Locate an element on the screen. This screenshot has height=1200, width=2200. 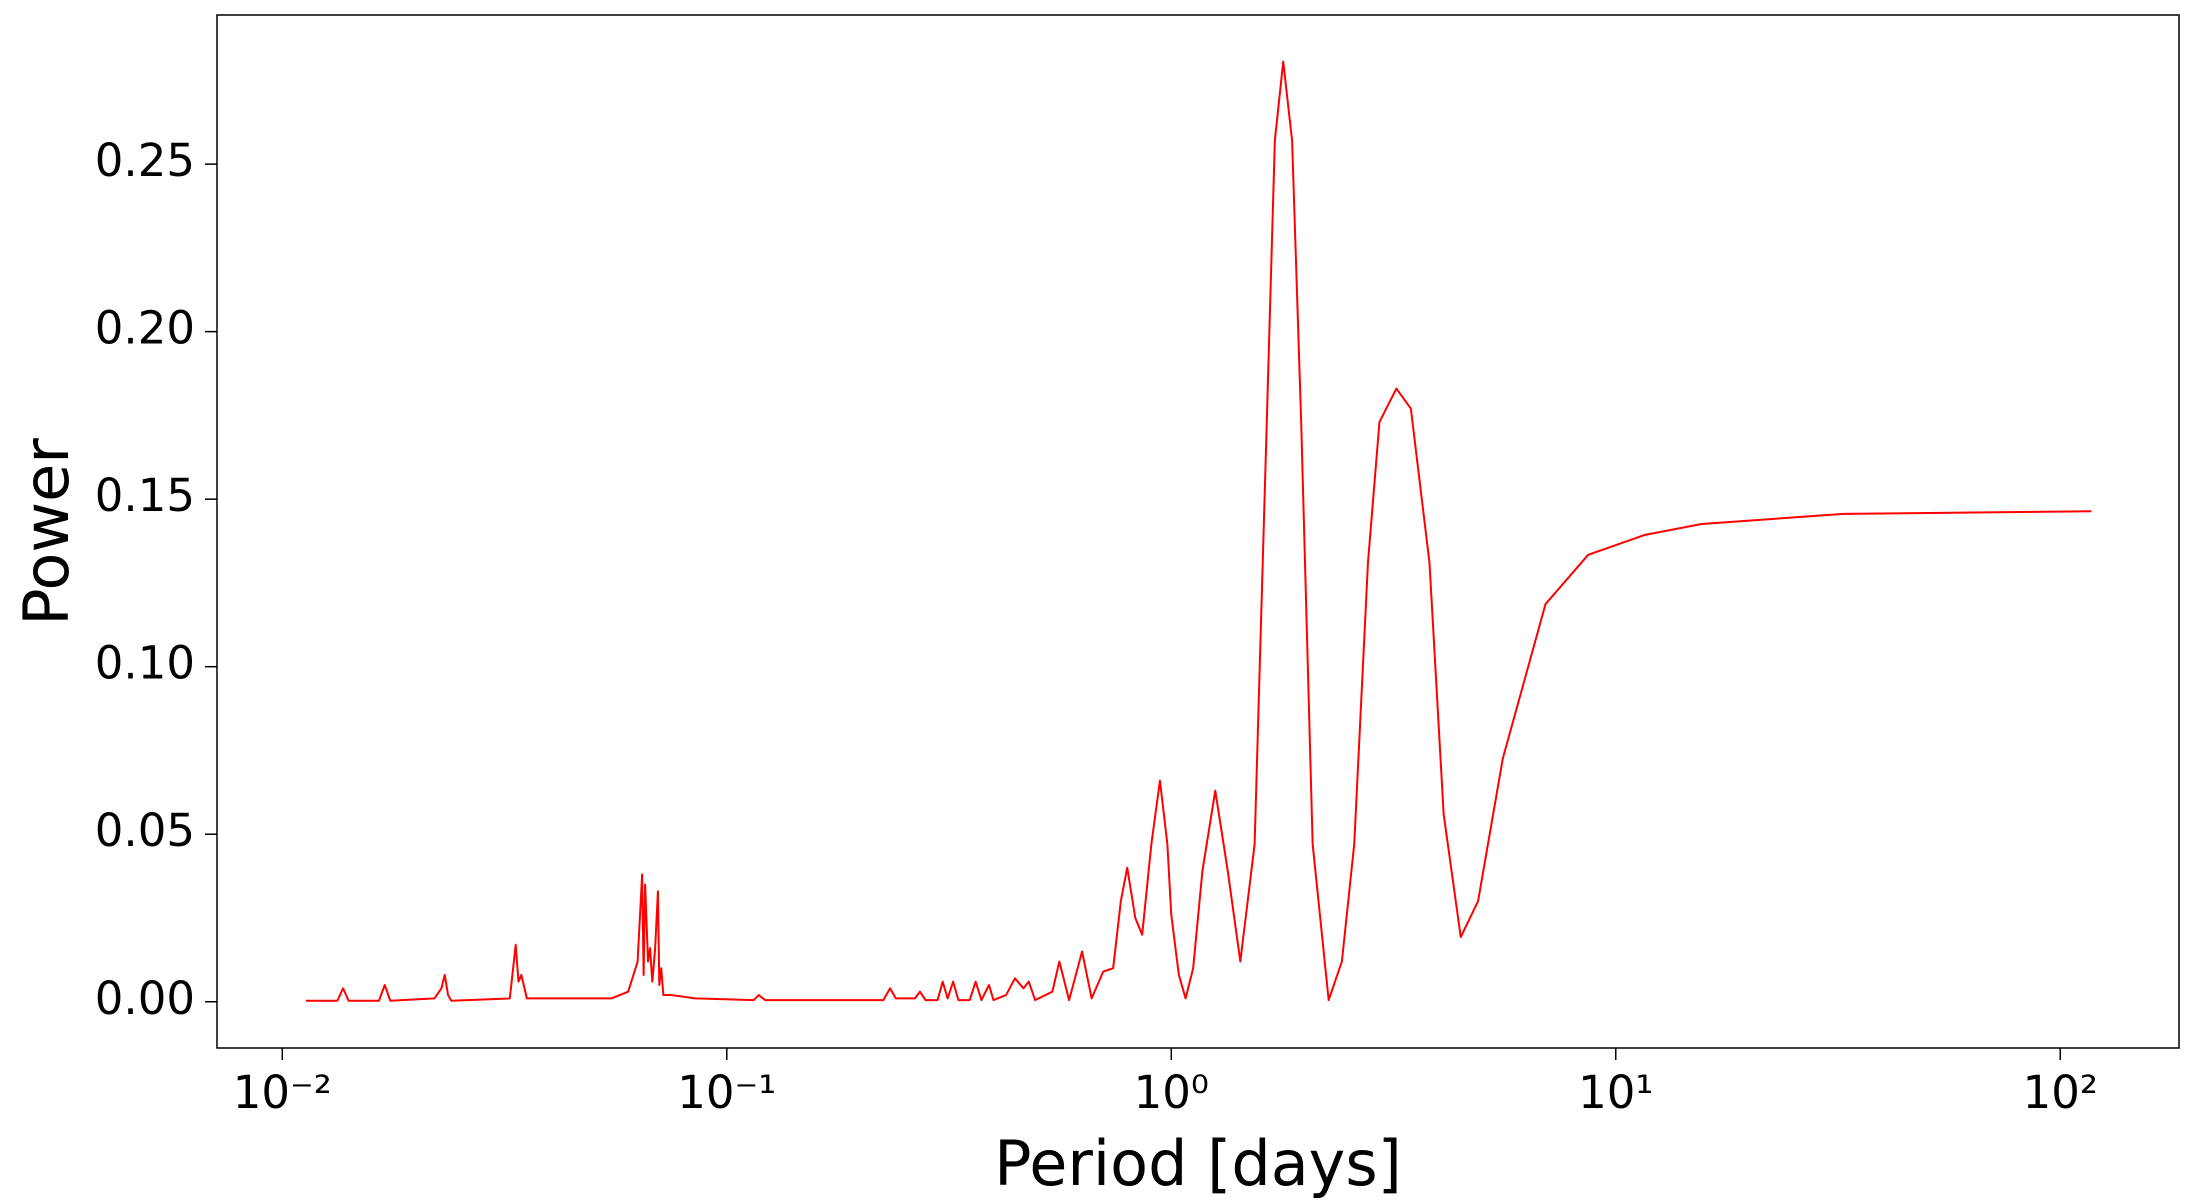
y-tick-label: 0.10 is located at coordinates (145, 663).